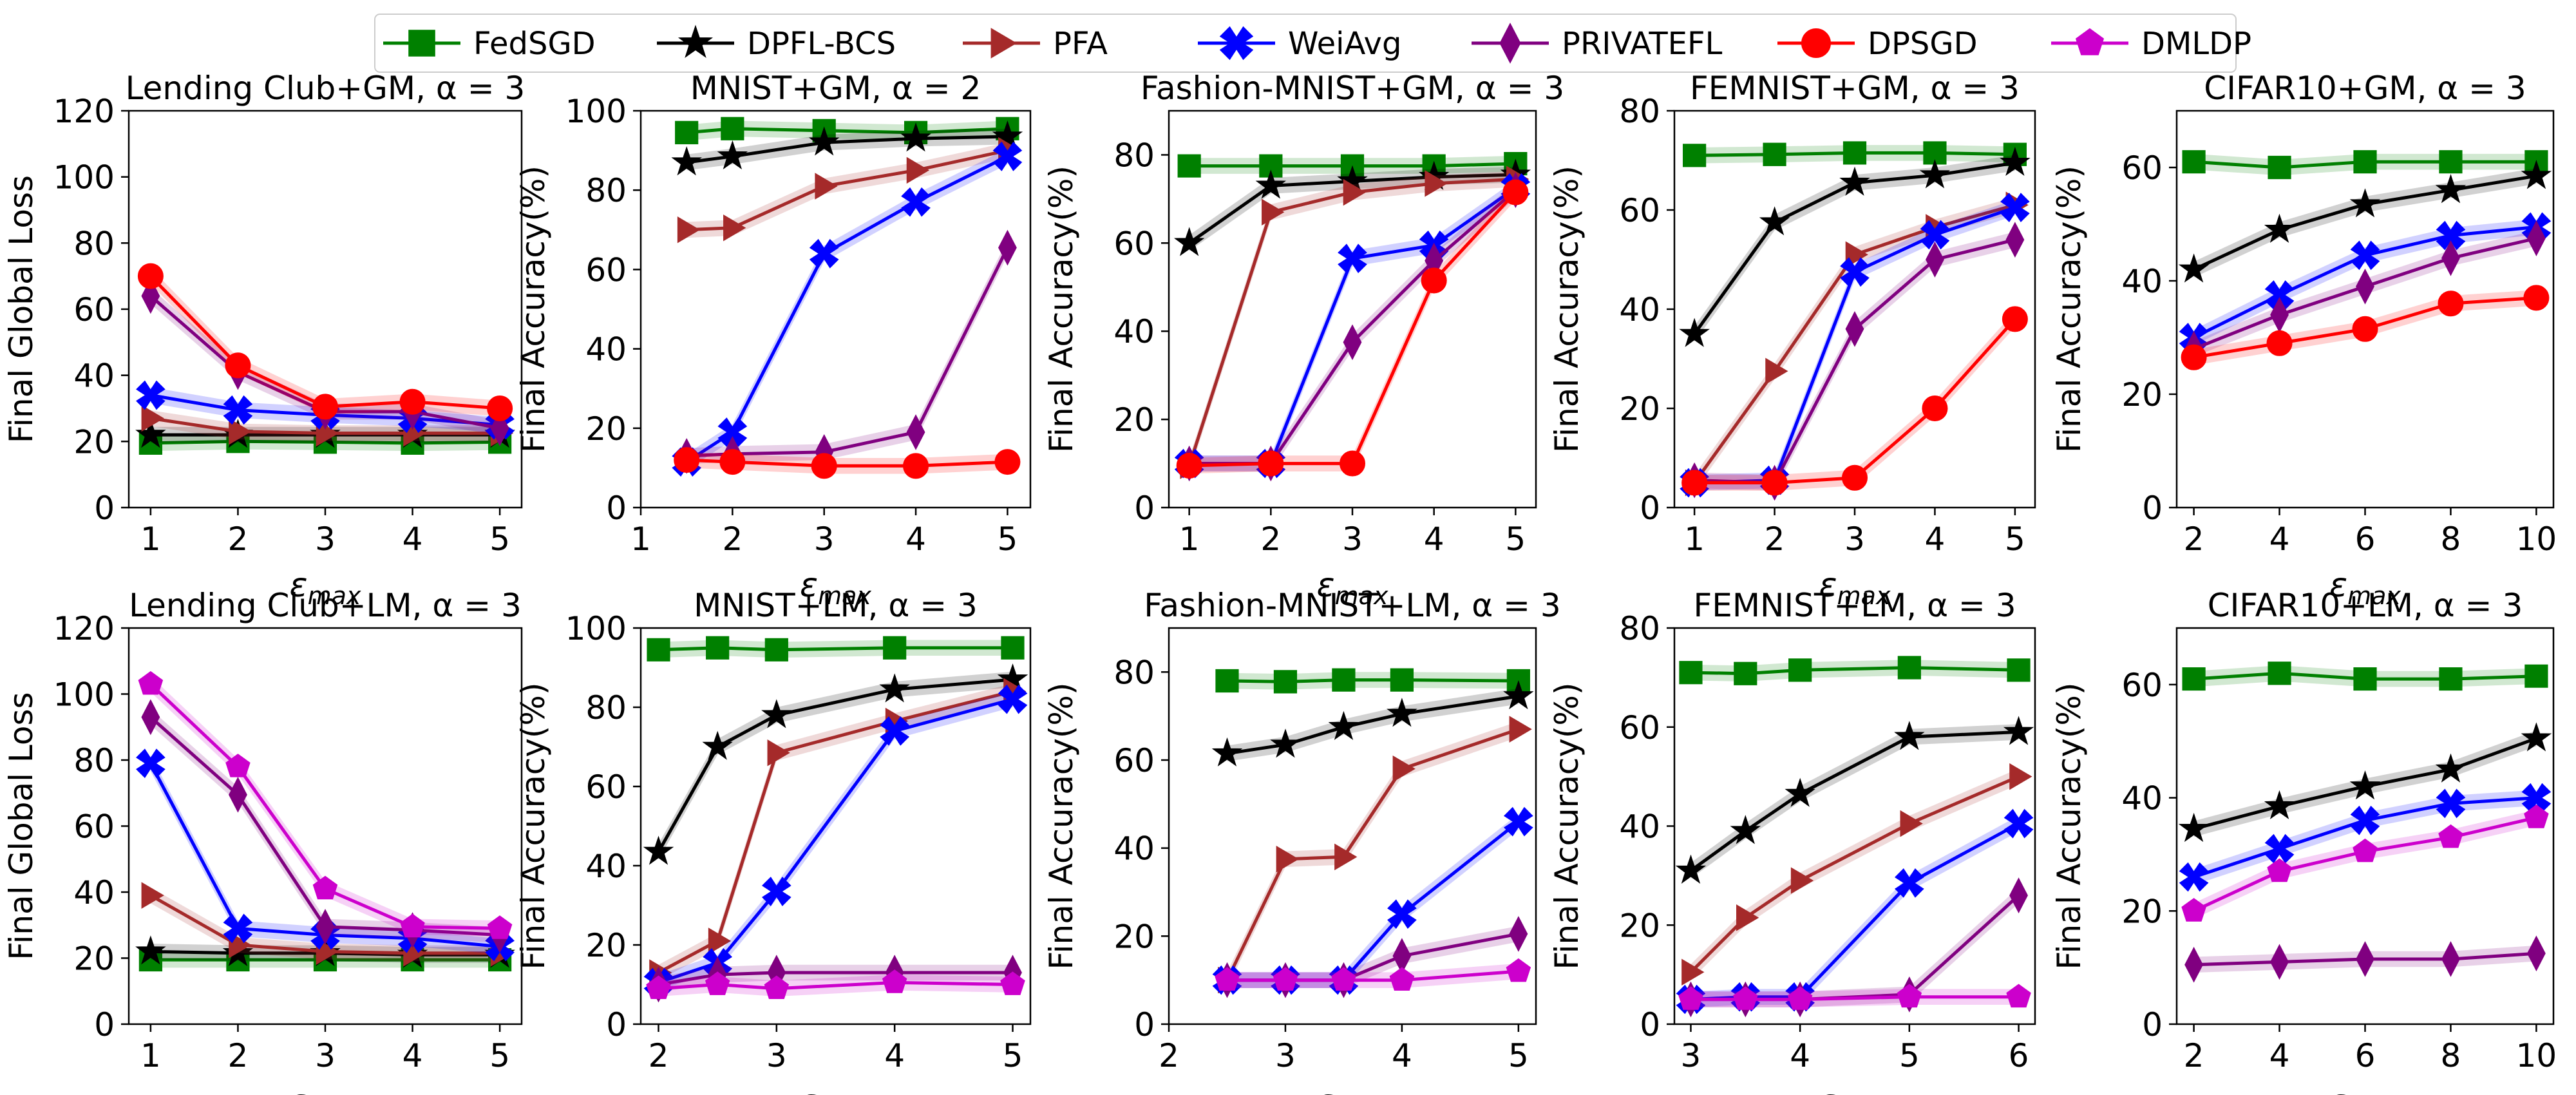 The image size is (2576, 1095). I want to click on legend-entry-dmldp: DMLDP, so click(2151, 44).